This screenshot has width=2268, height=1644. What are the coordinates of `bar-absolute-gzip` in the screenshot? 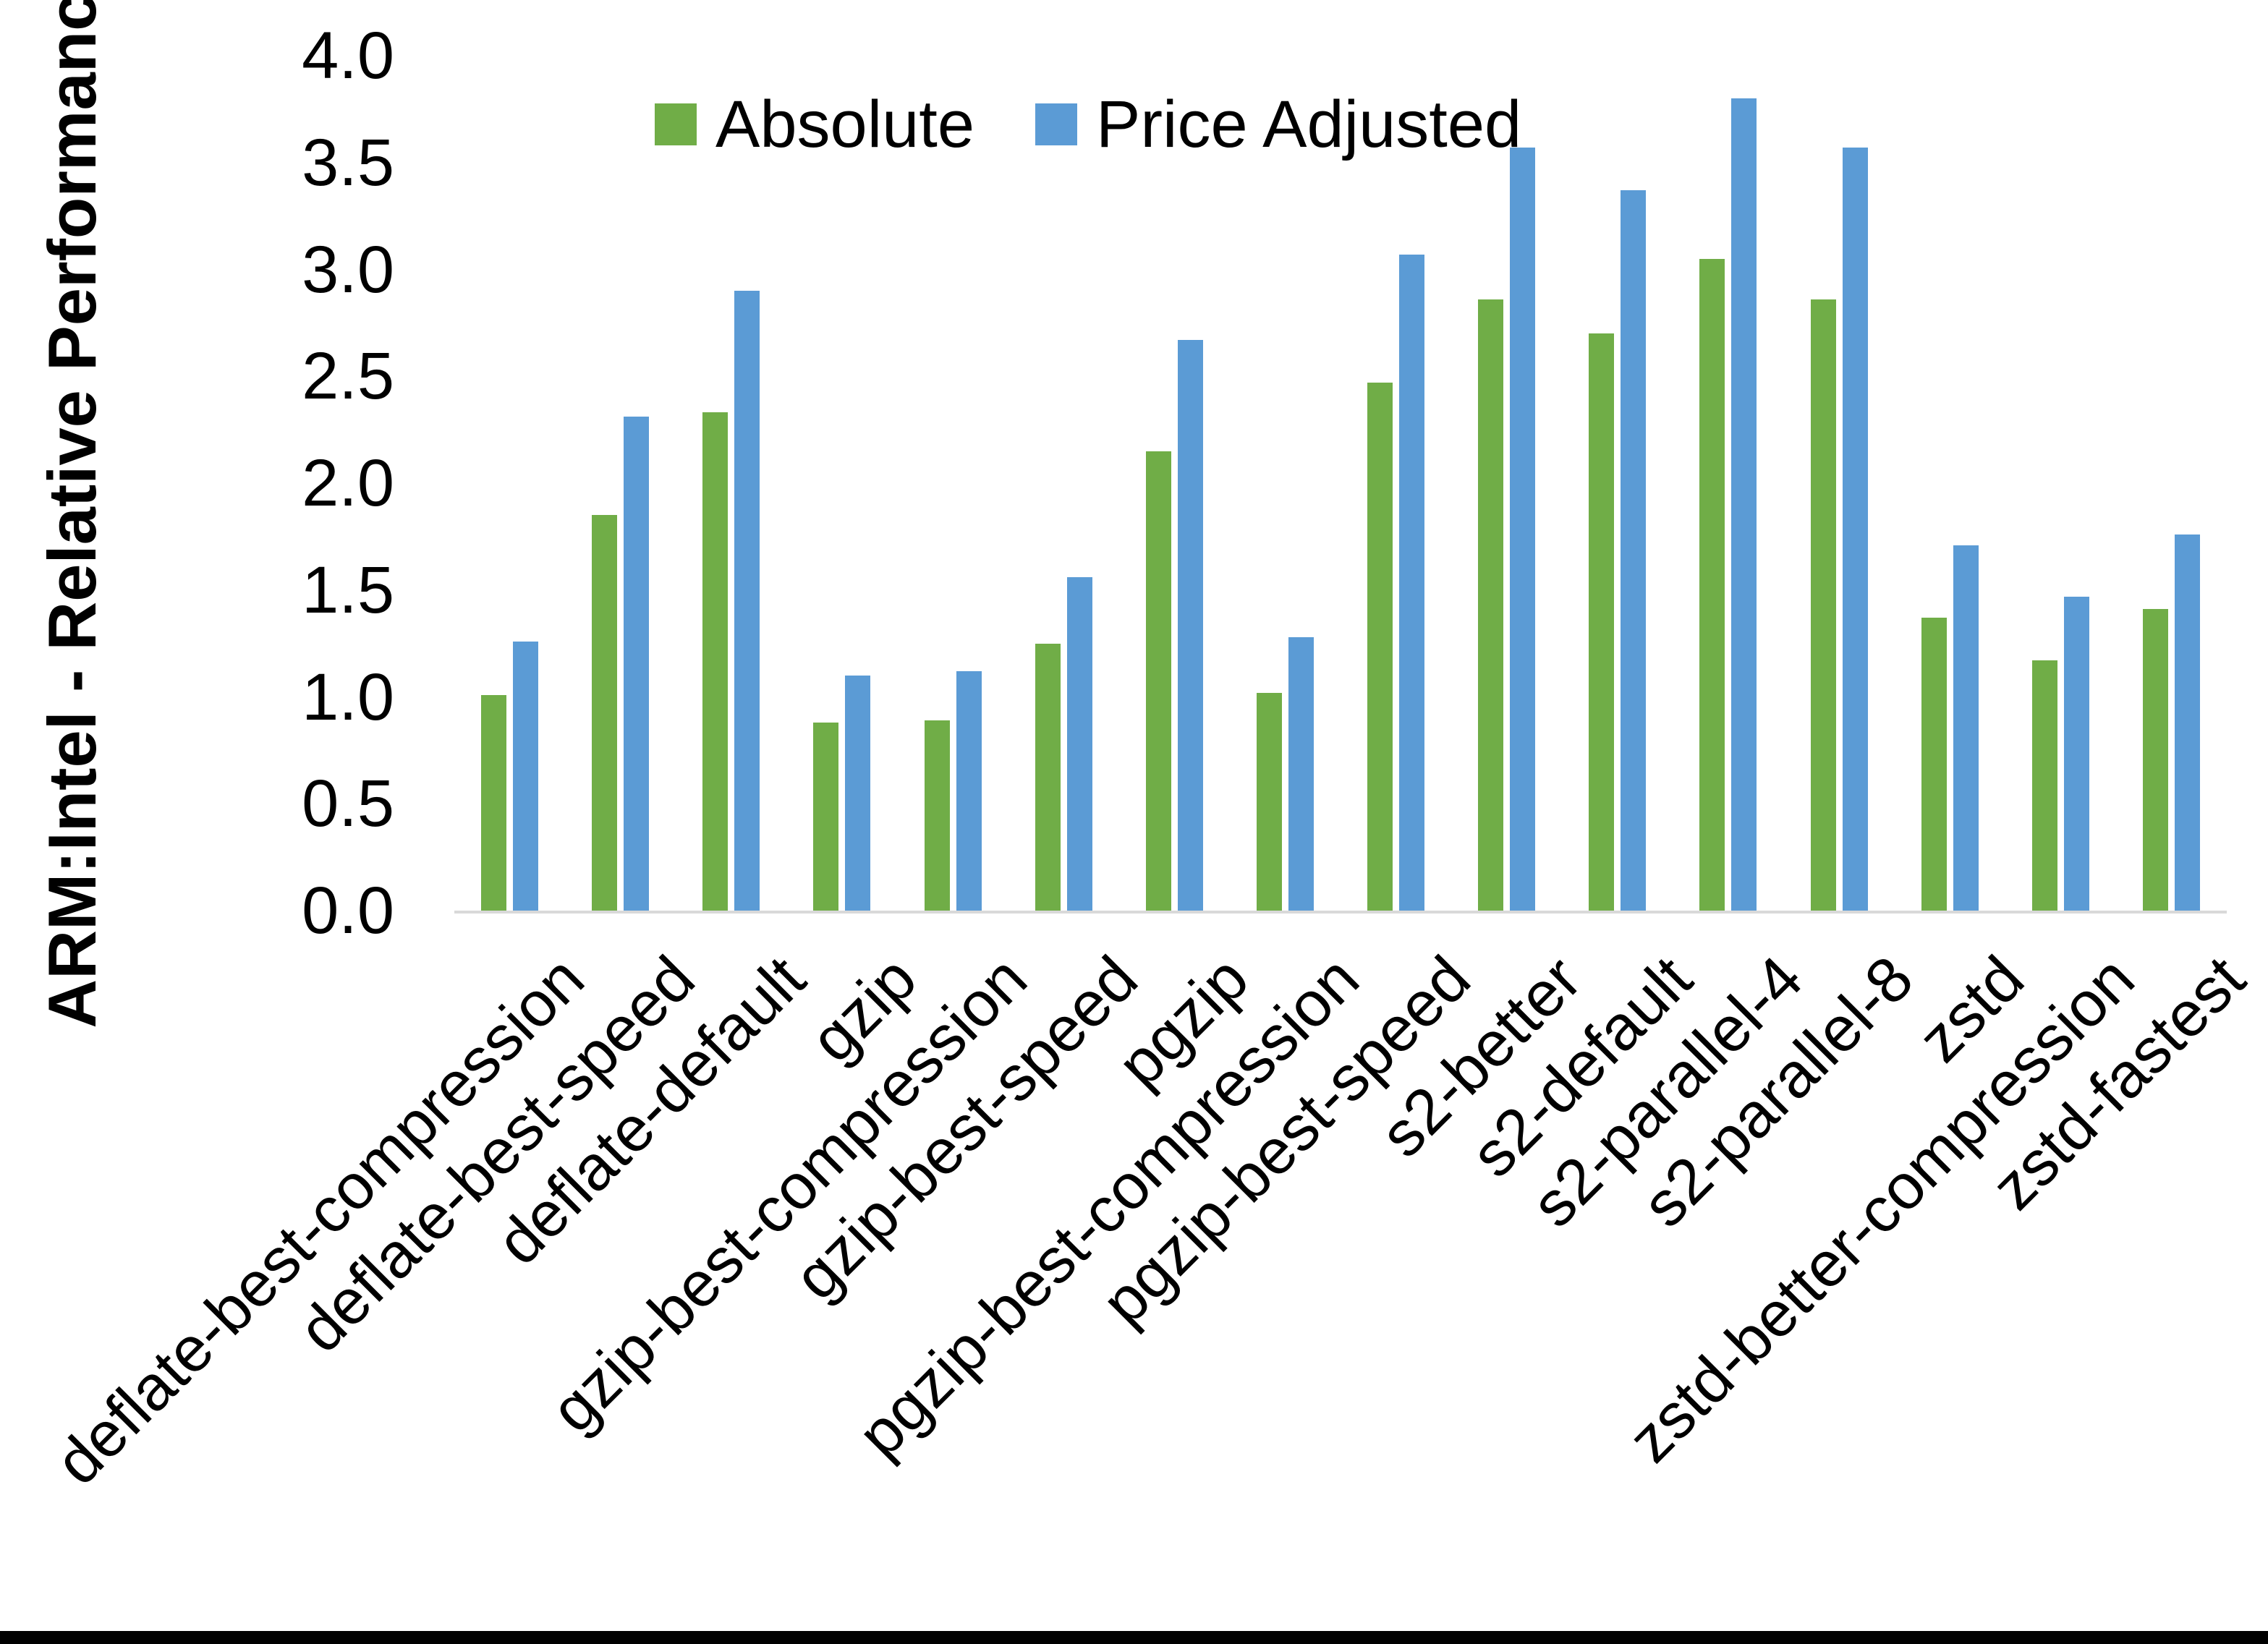 It's located at (826, 817).